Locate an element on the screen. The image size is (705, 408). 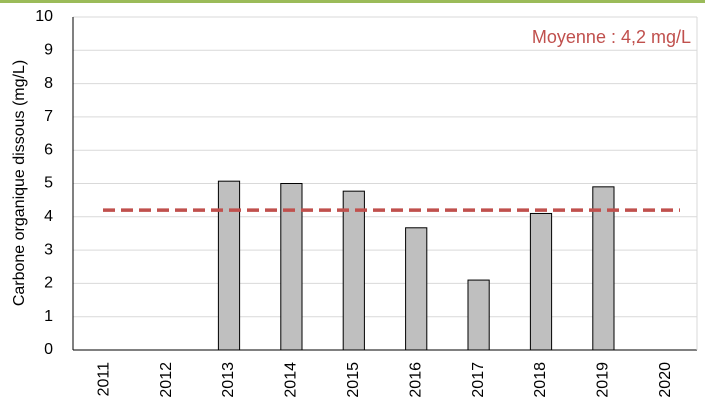
mean-label: Moyenne : 4,2 mg/L is located at coordinates (611, 37).